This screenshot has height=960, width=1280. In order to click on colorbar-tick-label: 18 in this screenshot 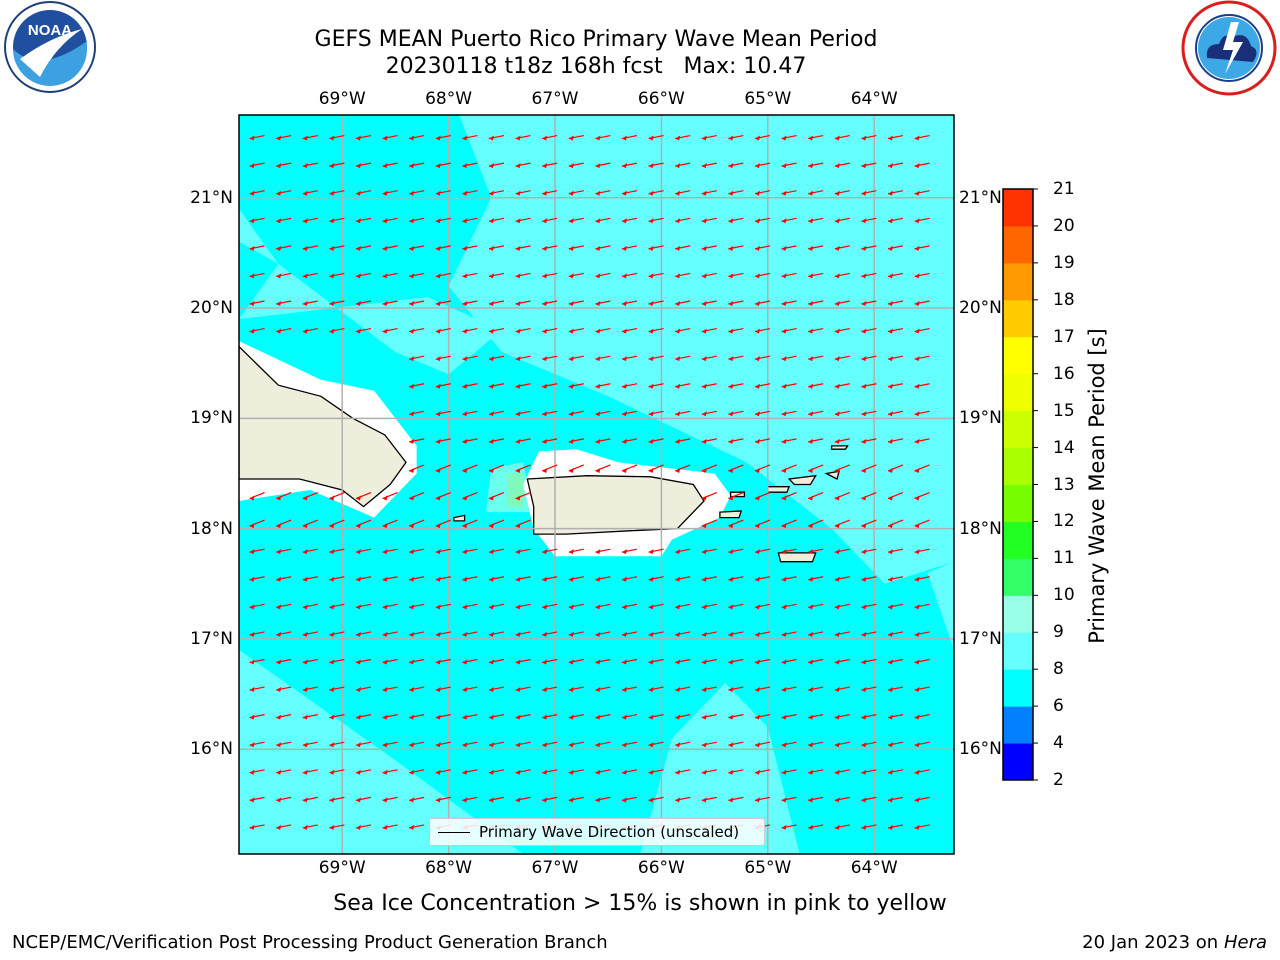, I will do `click(1064, 299)`.